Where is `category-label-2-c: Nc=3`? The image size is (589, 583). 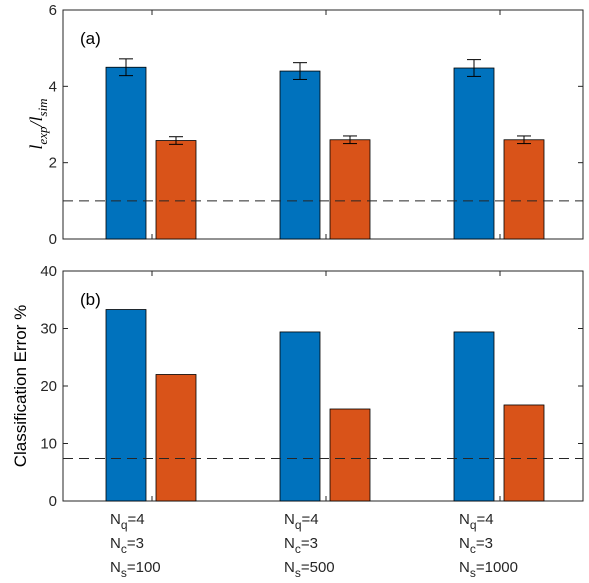 category-label-2-c: Nc=3 is located at coordinates (301, 545).